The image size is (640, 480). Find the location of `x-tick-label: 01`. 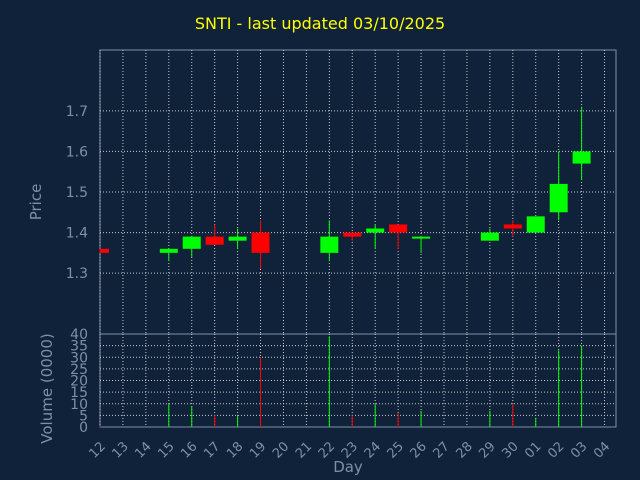

x-tick-label: 01 is located at coordinates (533, 450).